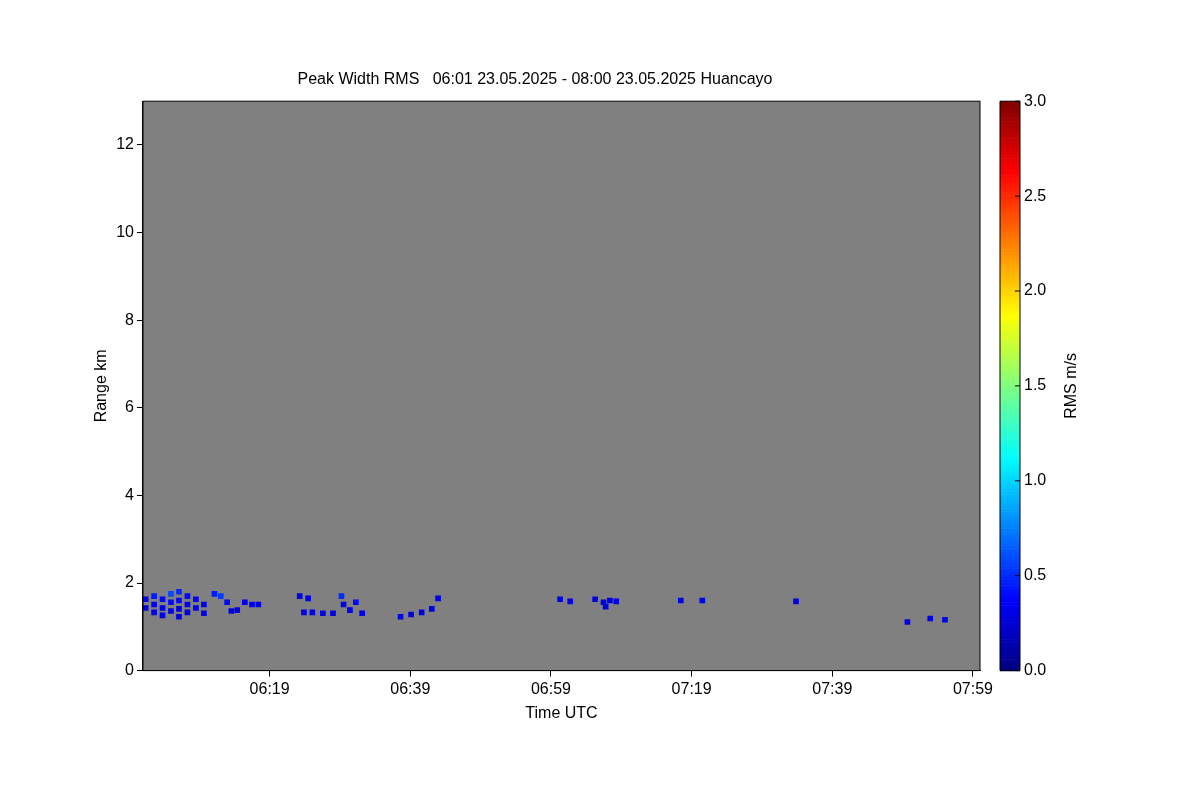 This screenshot has height=800, width=1200. Describe the element at coordinates (535, 79) in the screenshot. I see `chart-title: Peak Width RMS 06:01 23.05.2025 - 08:00 23.05.2025 Huancayo` at that location.